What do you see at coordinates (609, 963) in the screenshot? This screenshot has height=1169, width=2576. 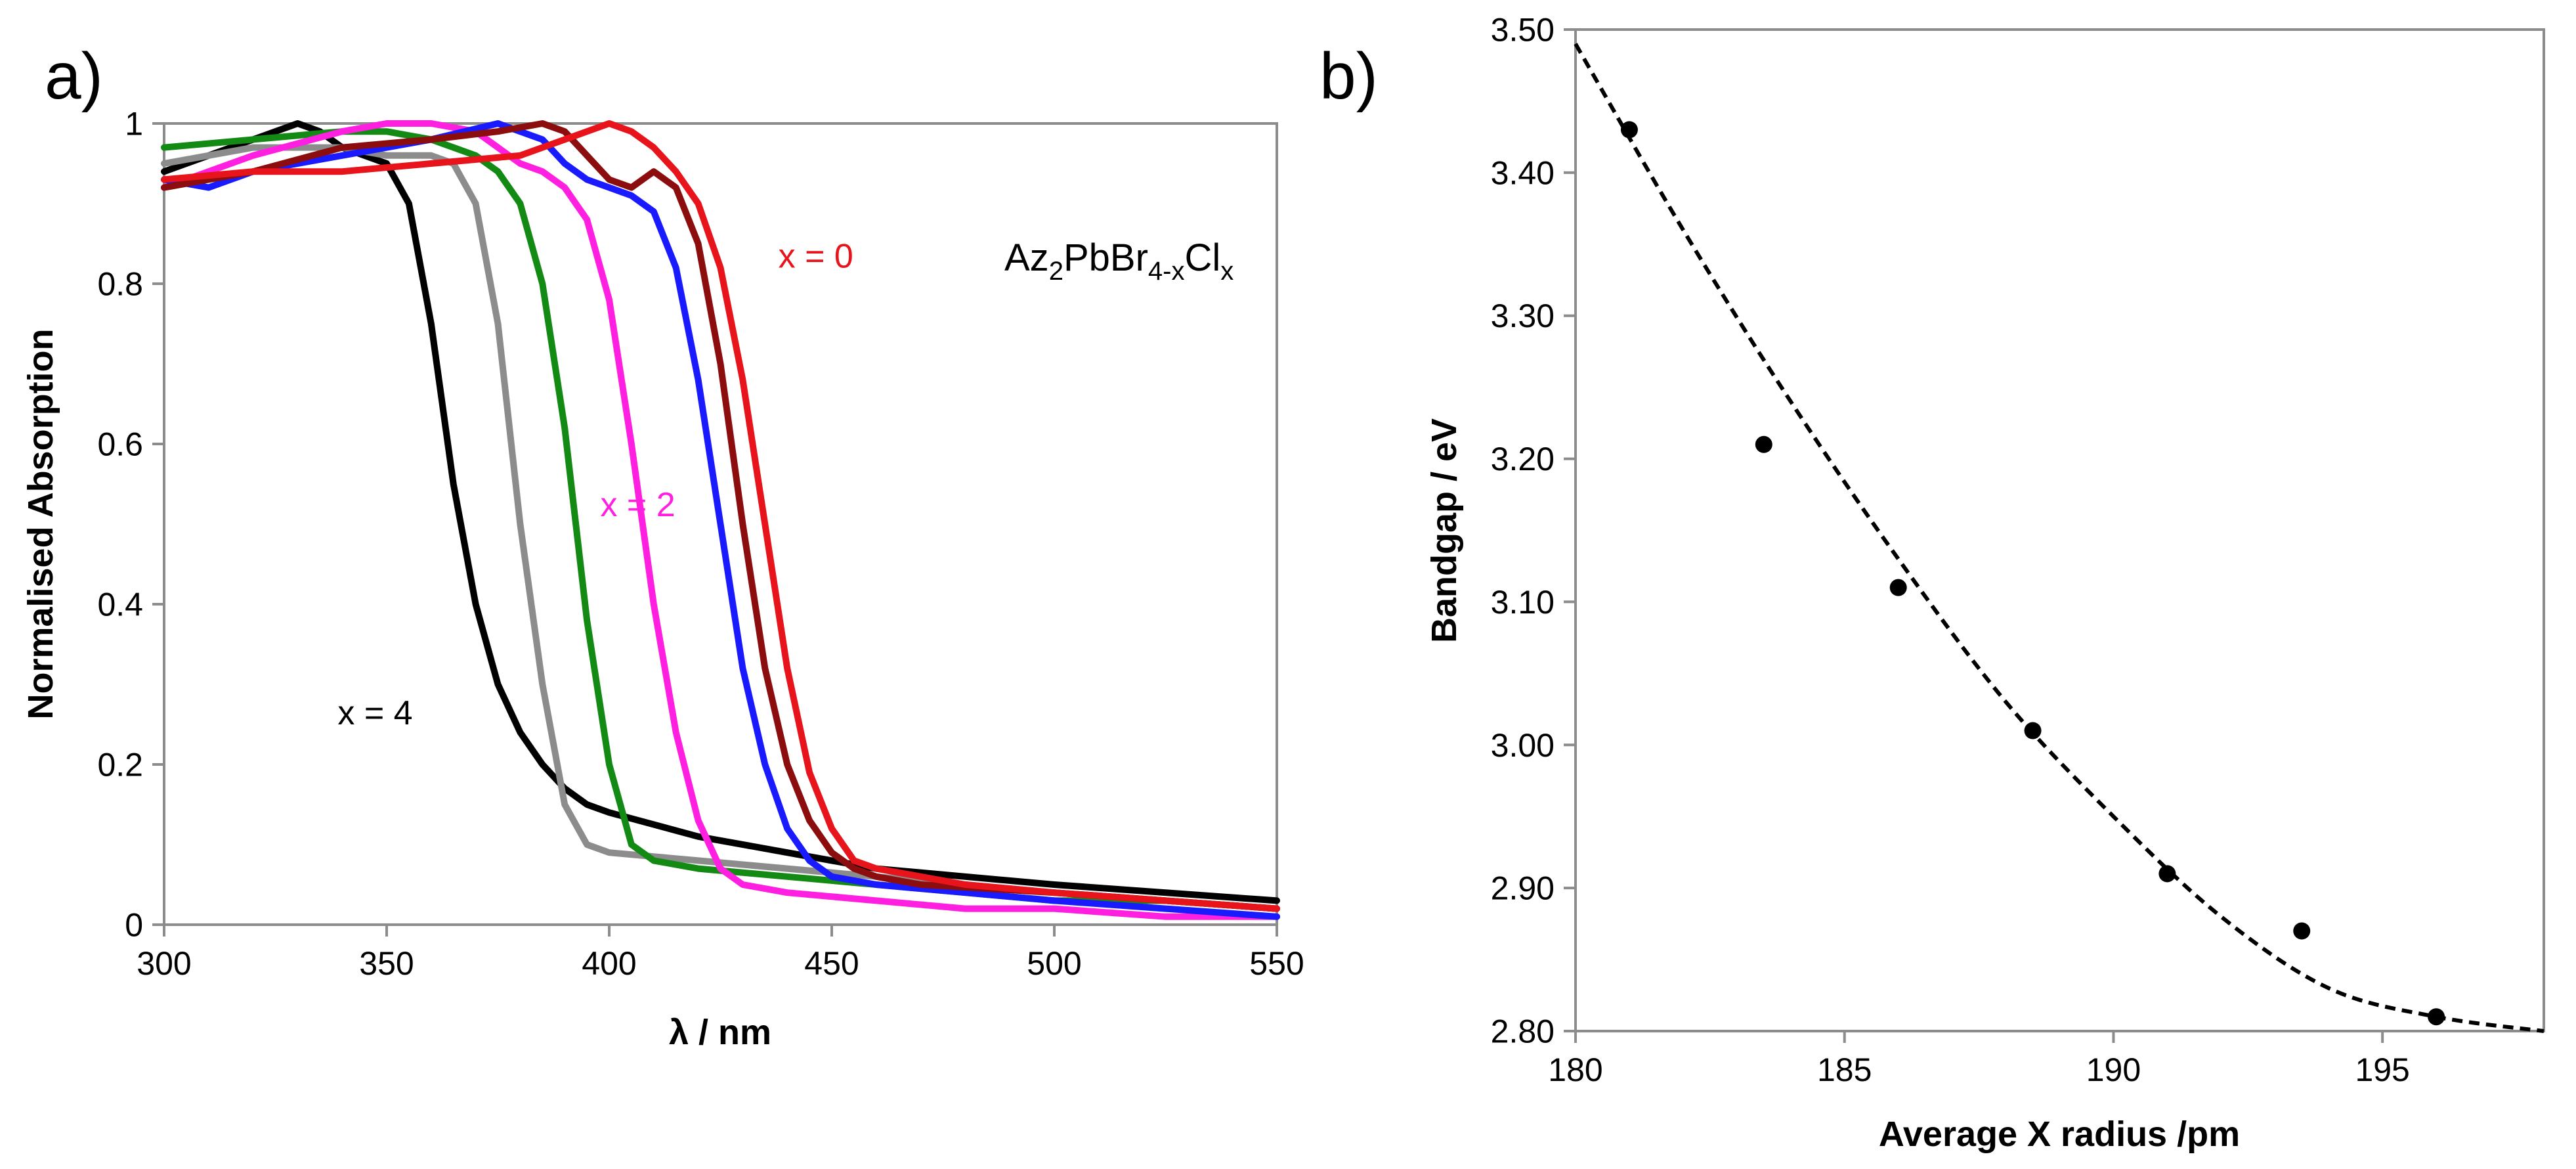 I see `panel-a-x-tick-label: 400` at bounding box center [609, 963].